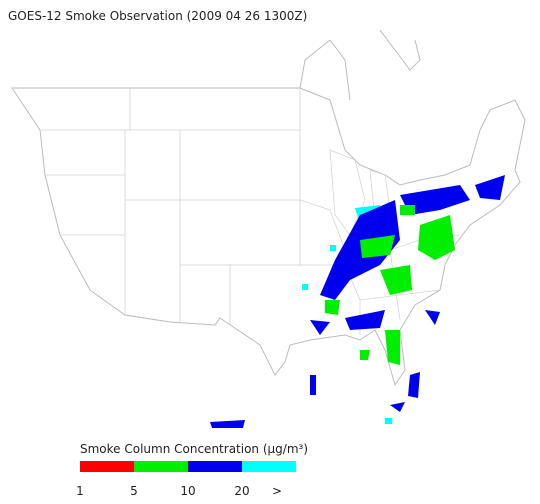 This screenshot has width=540, height=504. Describe the element at coordinates (80, 491) in the screenshot. I see `legend-label: 1` at that location.